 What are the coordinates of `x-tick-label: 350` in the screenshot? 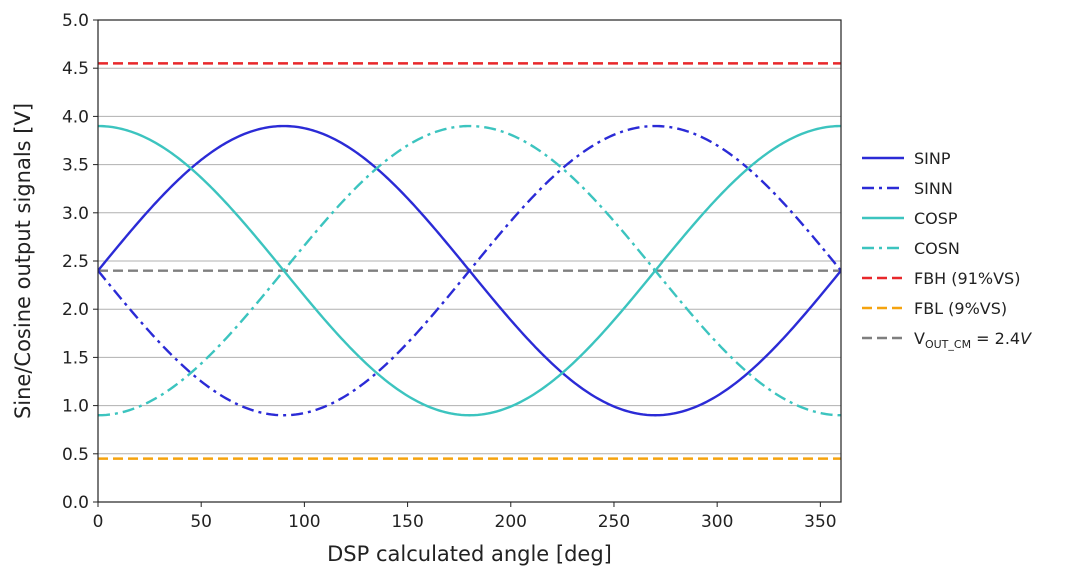 It's located at (820, 522).